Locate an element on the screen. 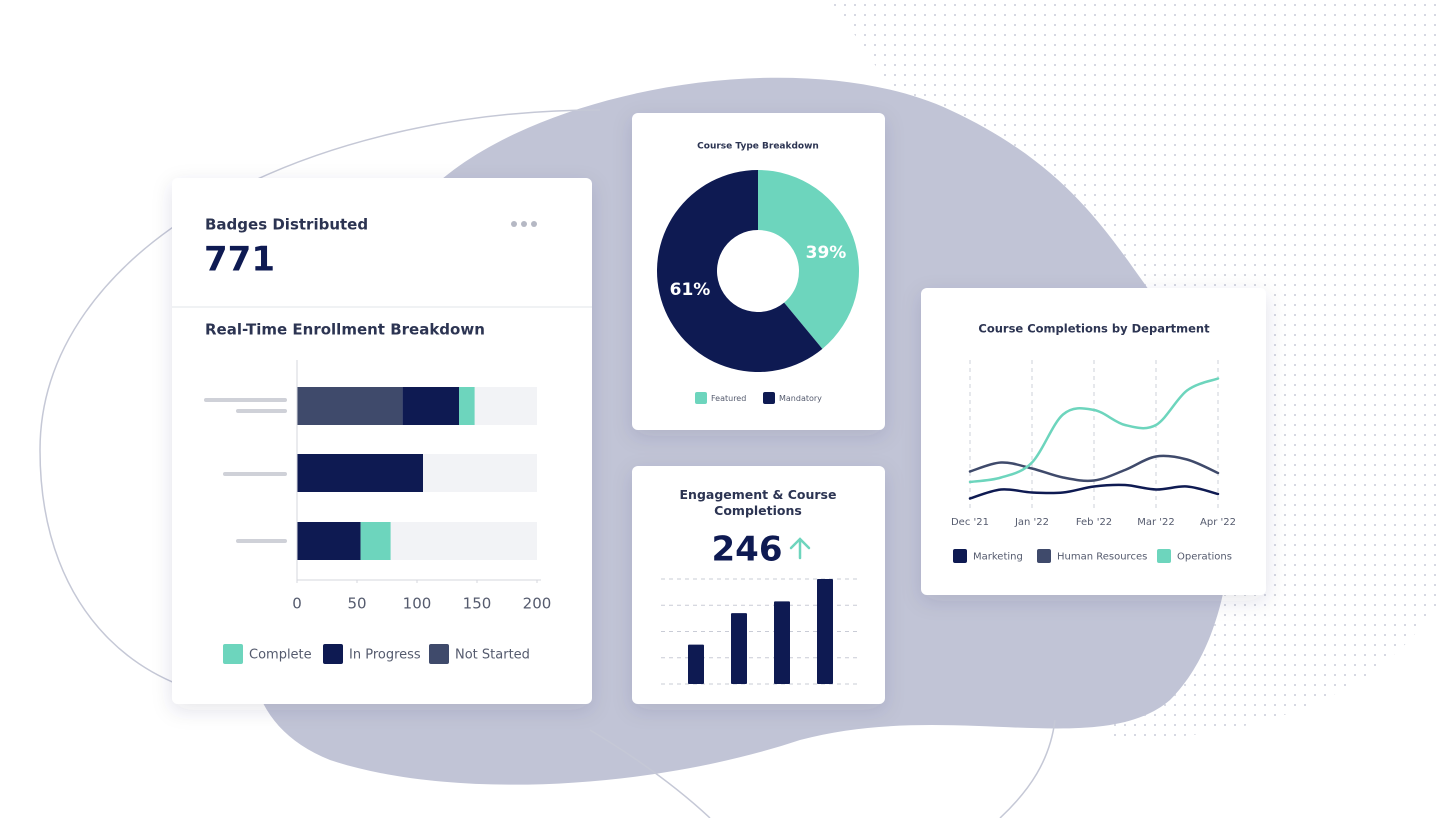 This screenshot has height=818, width=1440. legend-label: Not Started is located at coordinates (492, 655).